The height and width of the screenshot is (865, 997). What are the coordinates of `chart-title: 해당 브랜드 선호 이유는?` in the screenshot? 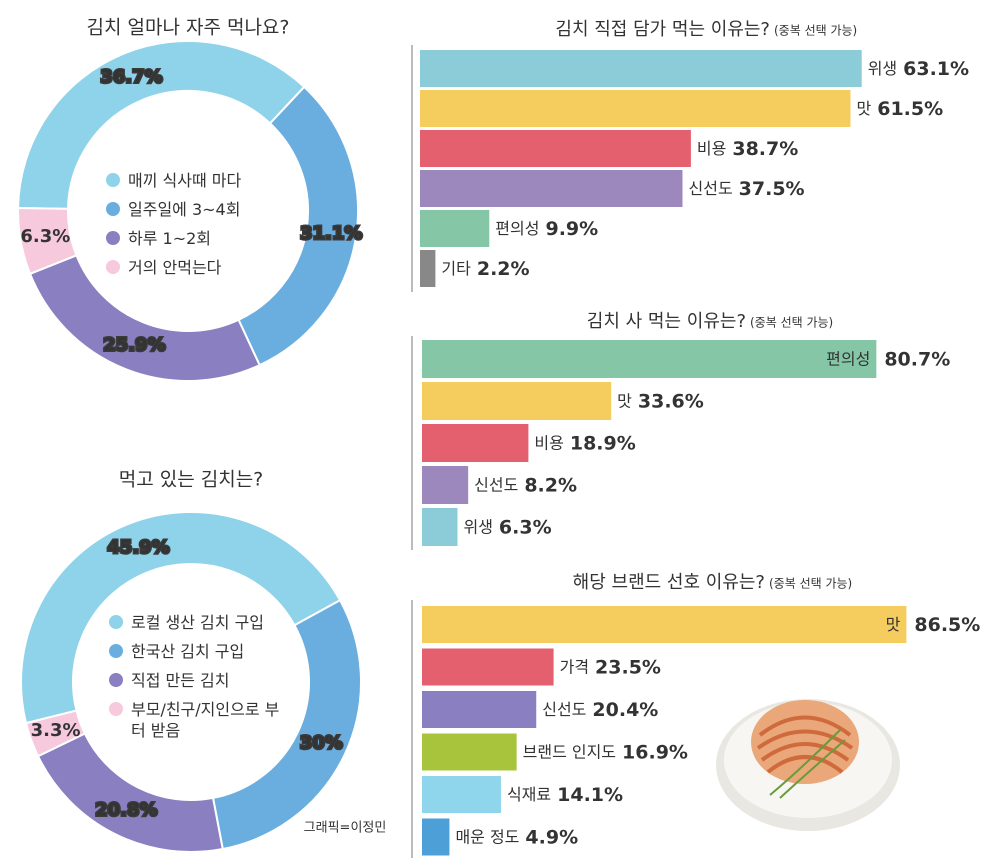 It's located at (669, 582).